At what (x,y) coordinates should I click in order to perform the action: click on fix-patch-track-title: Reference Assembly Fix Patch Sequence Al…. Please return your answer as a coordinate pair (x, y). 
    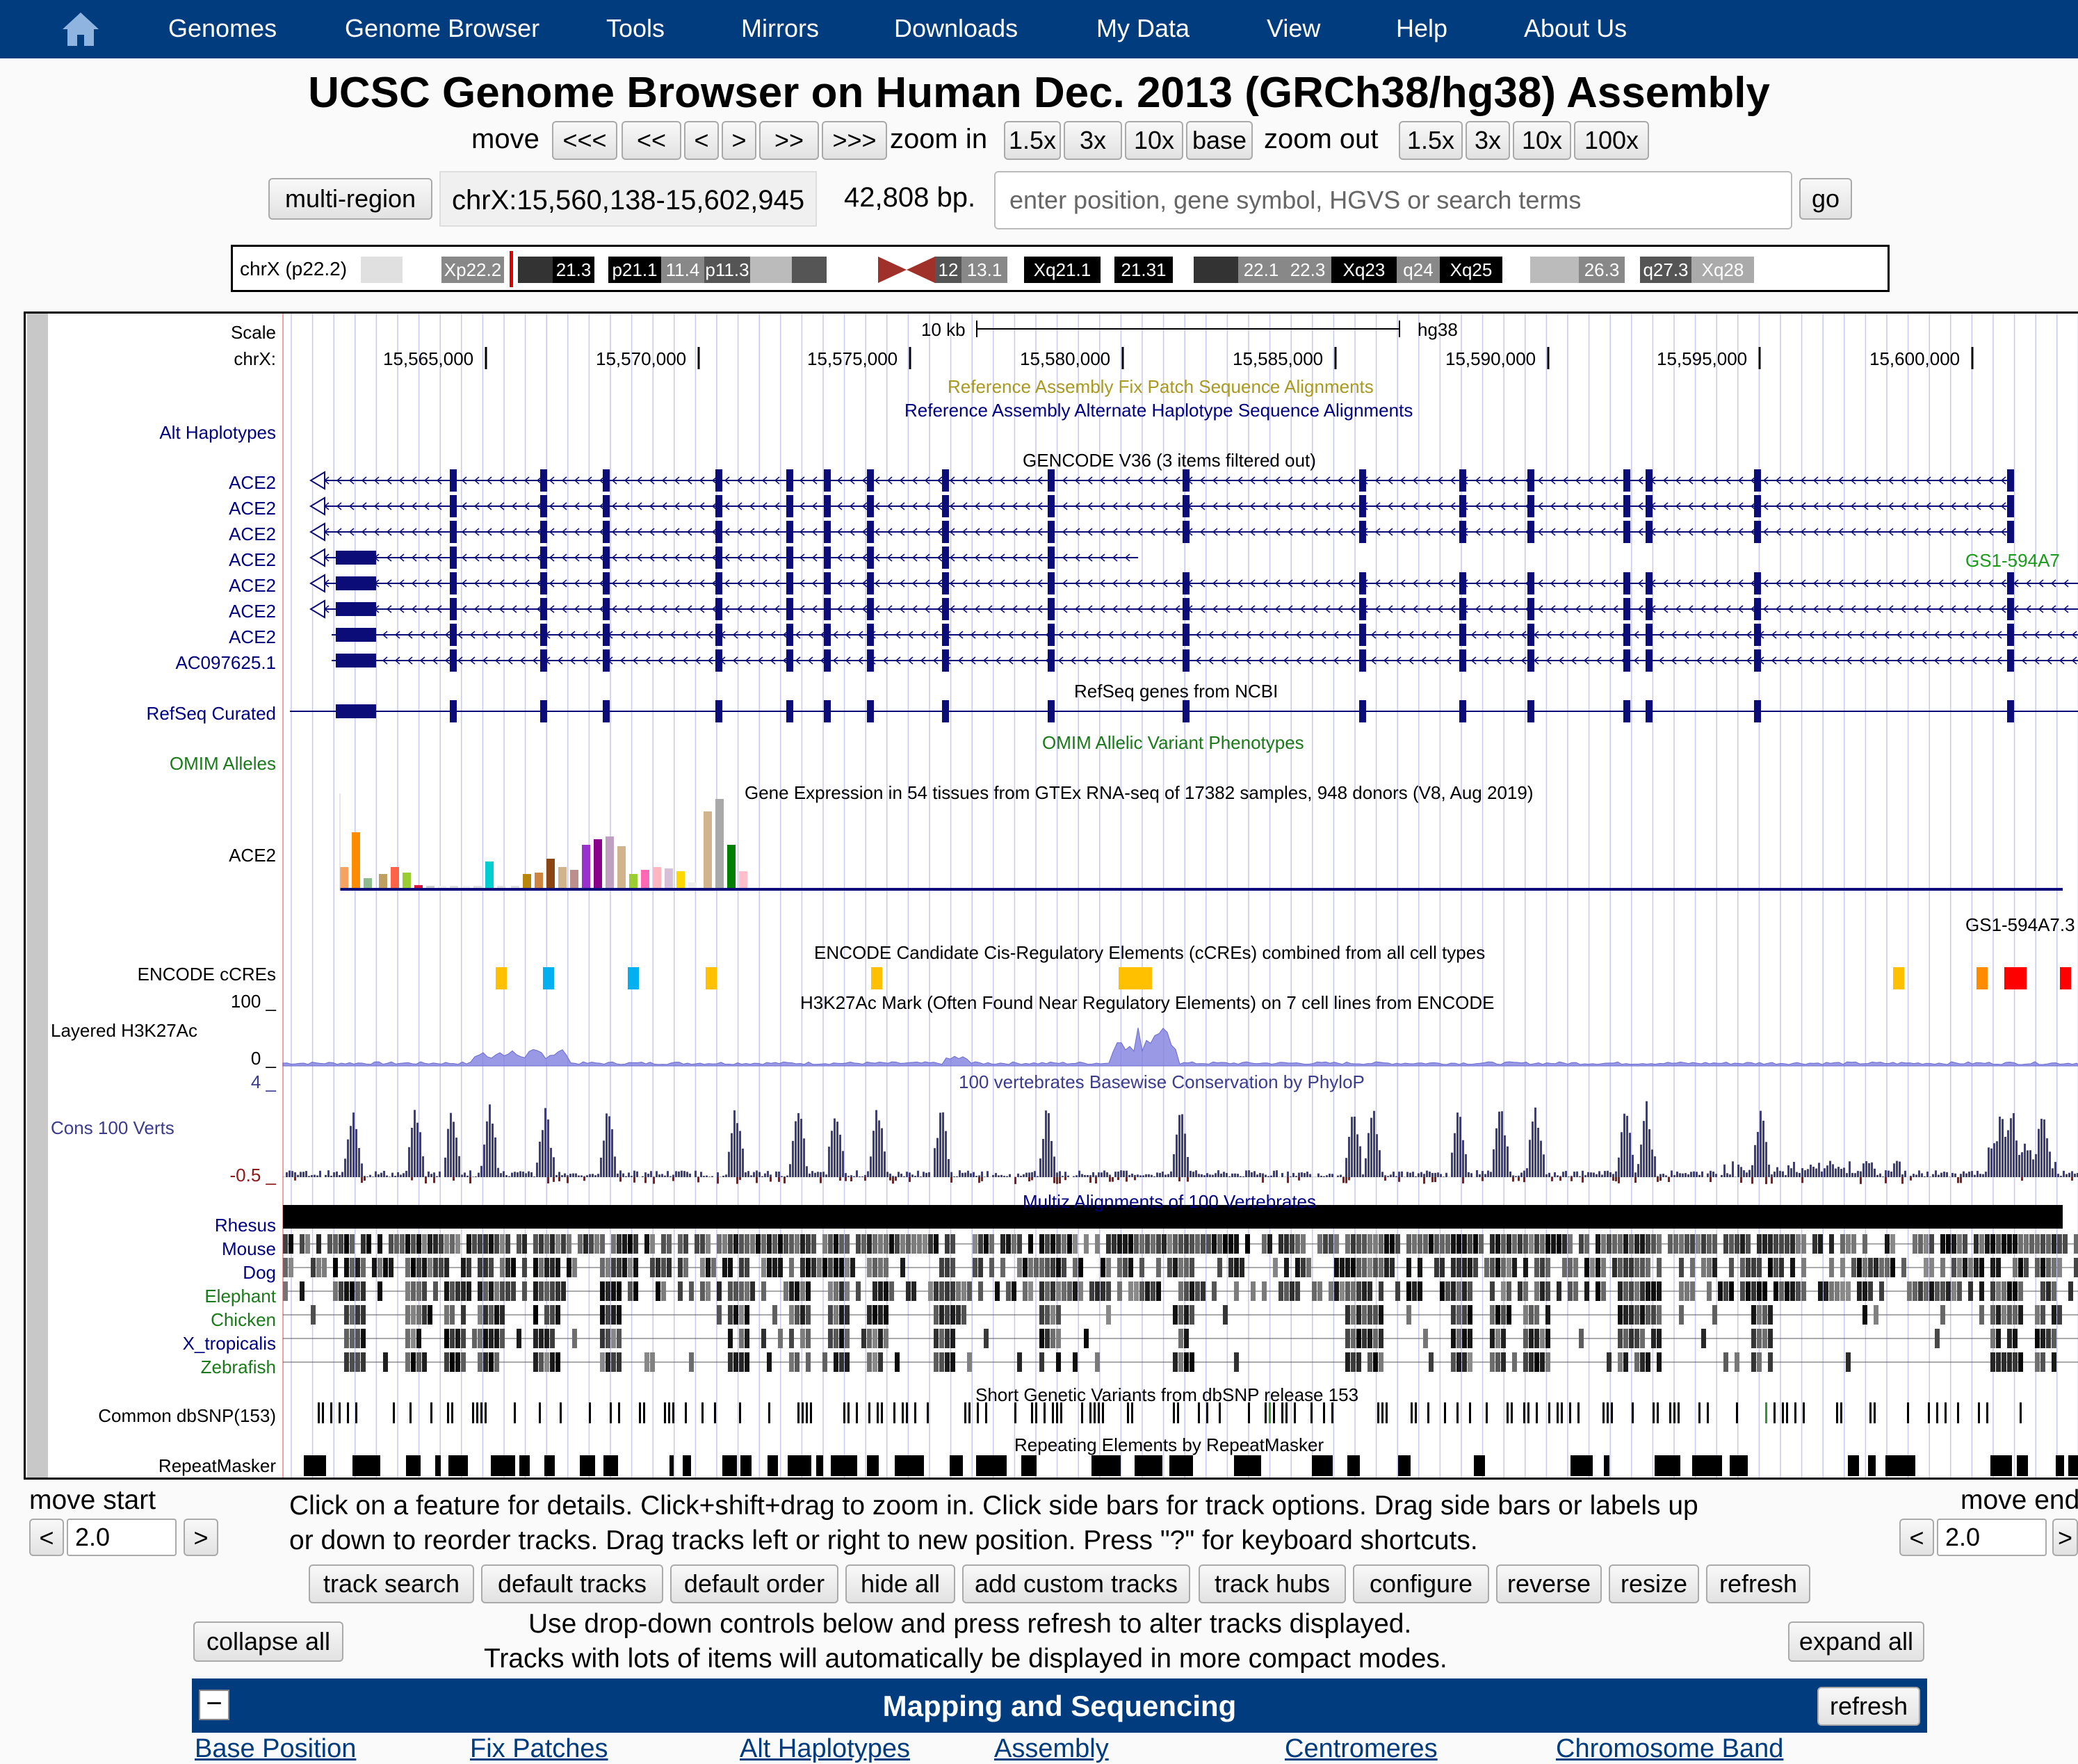
    Looking at the image, I should click on (1161, 387).